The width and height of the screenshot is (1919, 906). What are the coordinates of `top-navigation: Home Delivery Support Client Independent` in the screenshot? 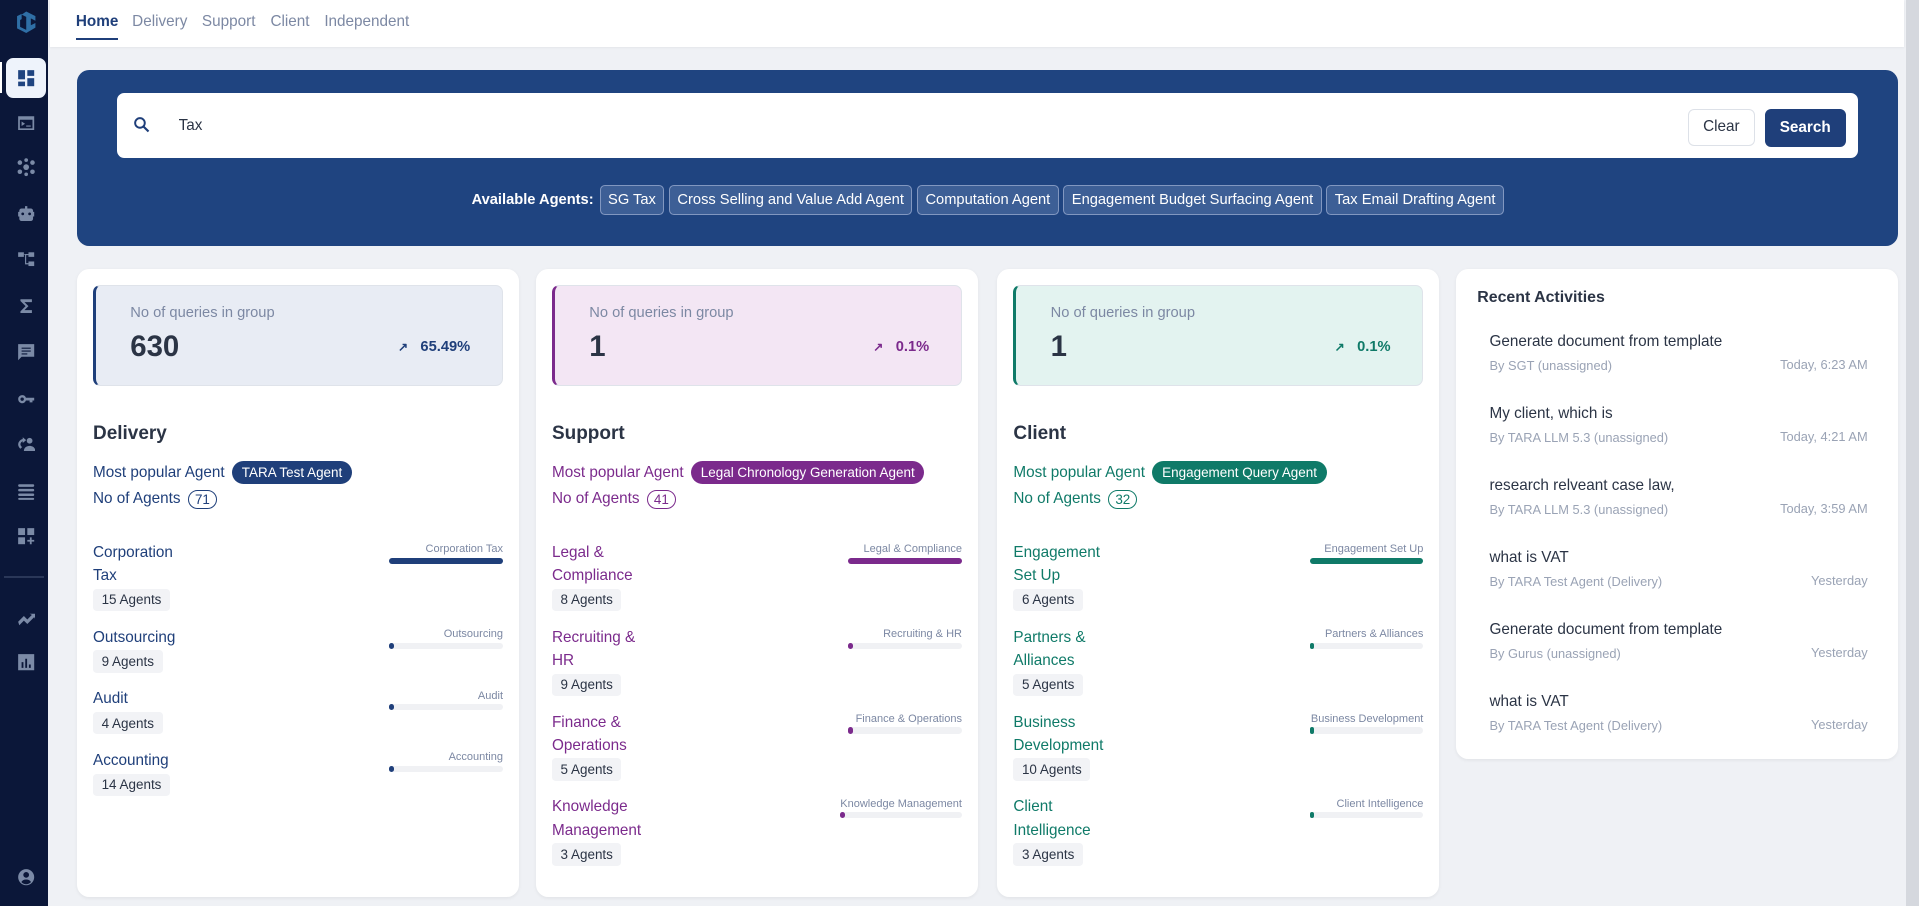 It's located at (977, 23).